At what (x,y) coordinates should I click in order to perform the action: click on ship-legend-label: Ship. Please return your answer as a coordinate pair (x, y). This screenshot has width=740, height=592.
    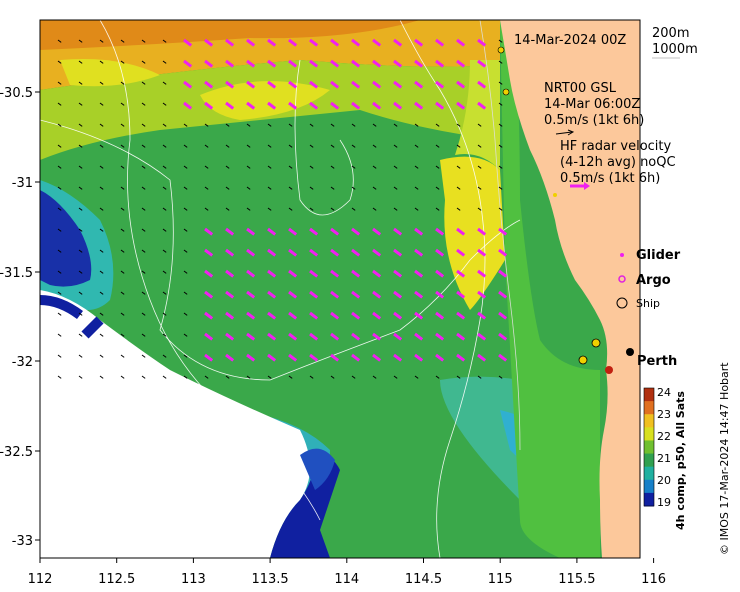
    Looking at the image, I should click on (648, 303).